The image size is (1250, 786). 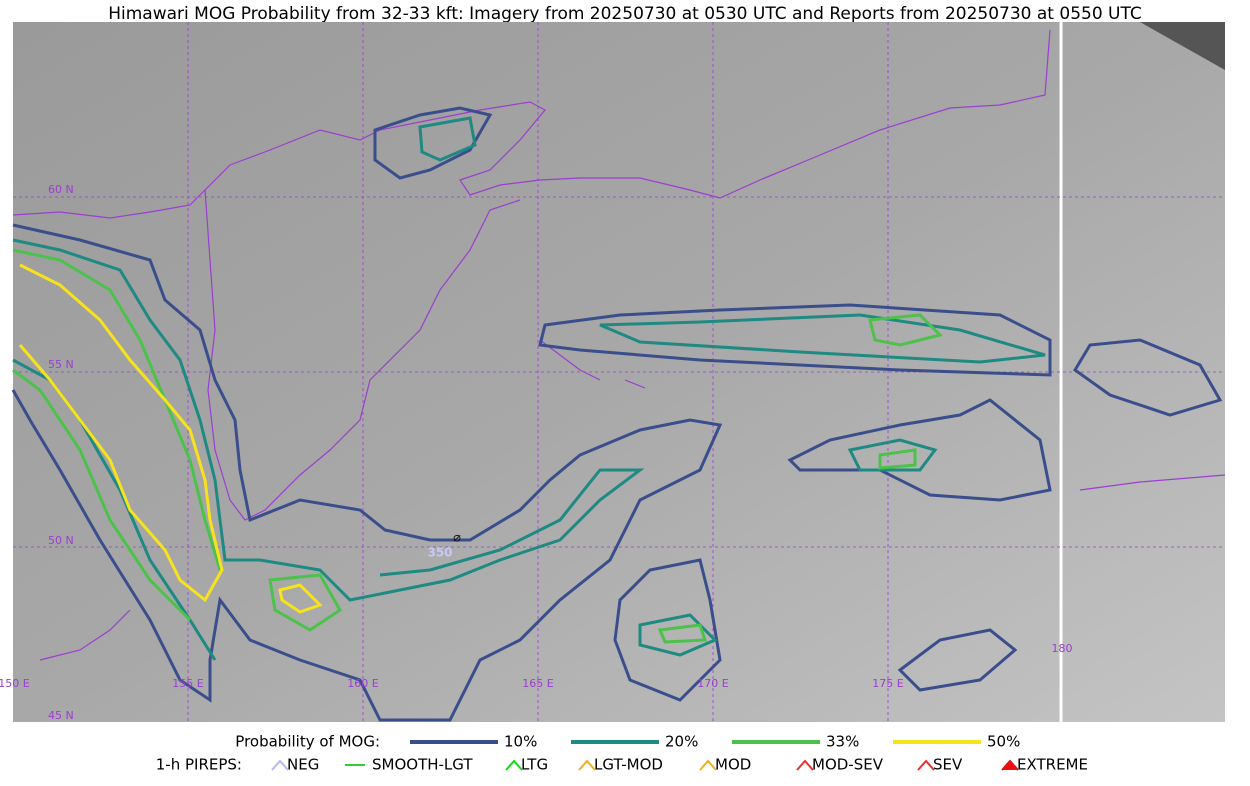 What do you see at coordinates (61, 189) in the screenshot?
I see `latitude-label: 60 N` at bounding box center [61, 189].